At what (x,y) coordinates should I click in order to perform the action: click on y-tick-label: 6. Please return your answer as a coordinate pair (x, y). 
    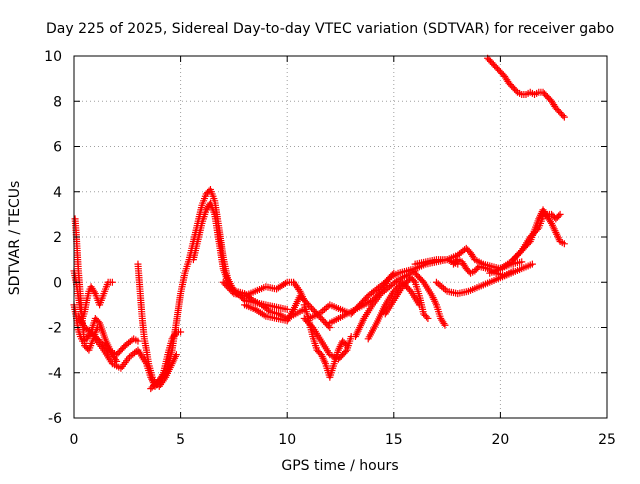
    Looking at the image, I should click on (57, 148).